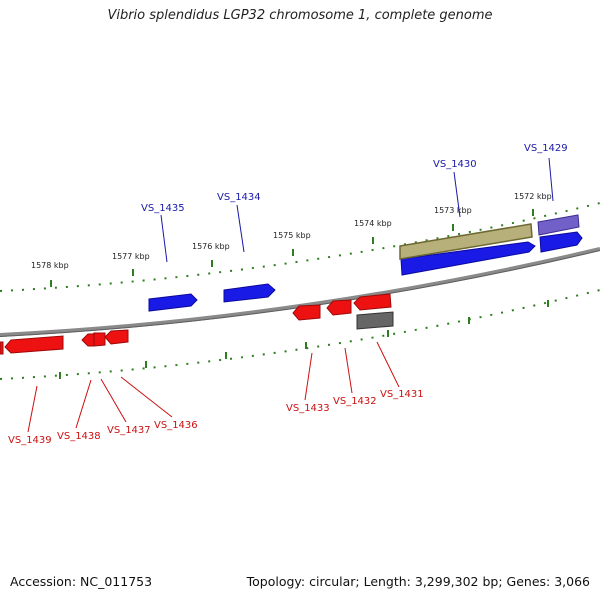  What do you see at coordinates (453, 210) in the screenshot?
I see `ruler-label: 1573 kbp` at bounding box center [453, 210].